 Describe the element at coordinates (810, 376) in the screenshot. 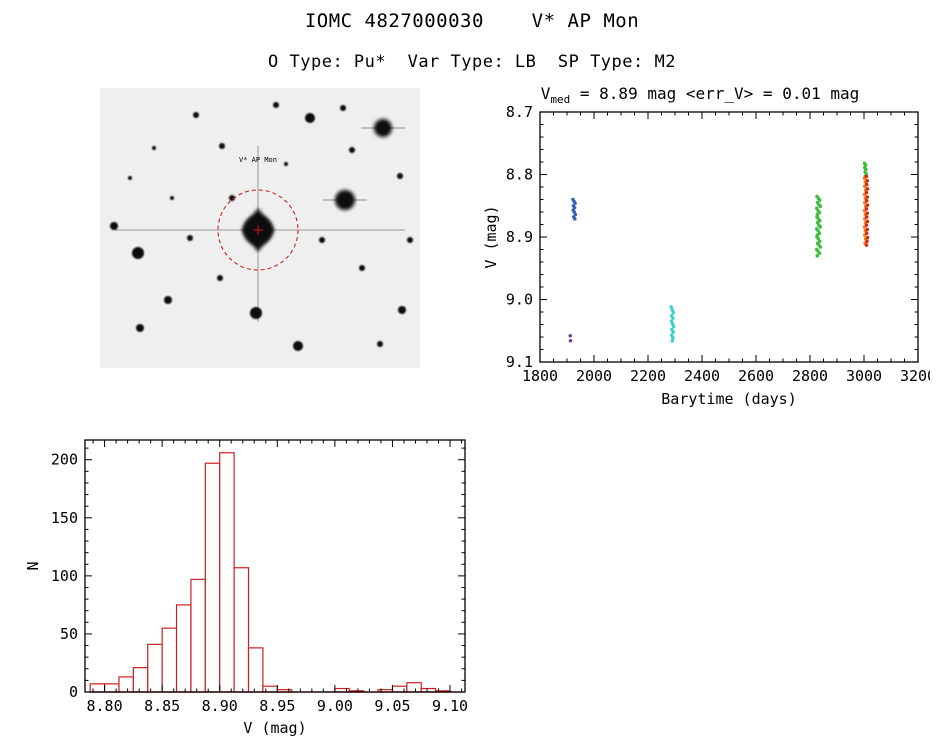

I see `scatter-xtick-label: 2800` at that location.